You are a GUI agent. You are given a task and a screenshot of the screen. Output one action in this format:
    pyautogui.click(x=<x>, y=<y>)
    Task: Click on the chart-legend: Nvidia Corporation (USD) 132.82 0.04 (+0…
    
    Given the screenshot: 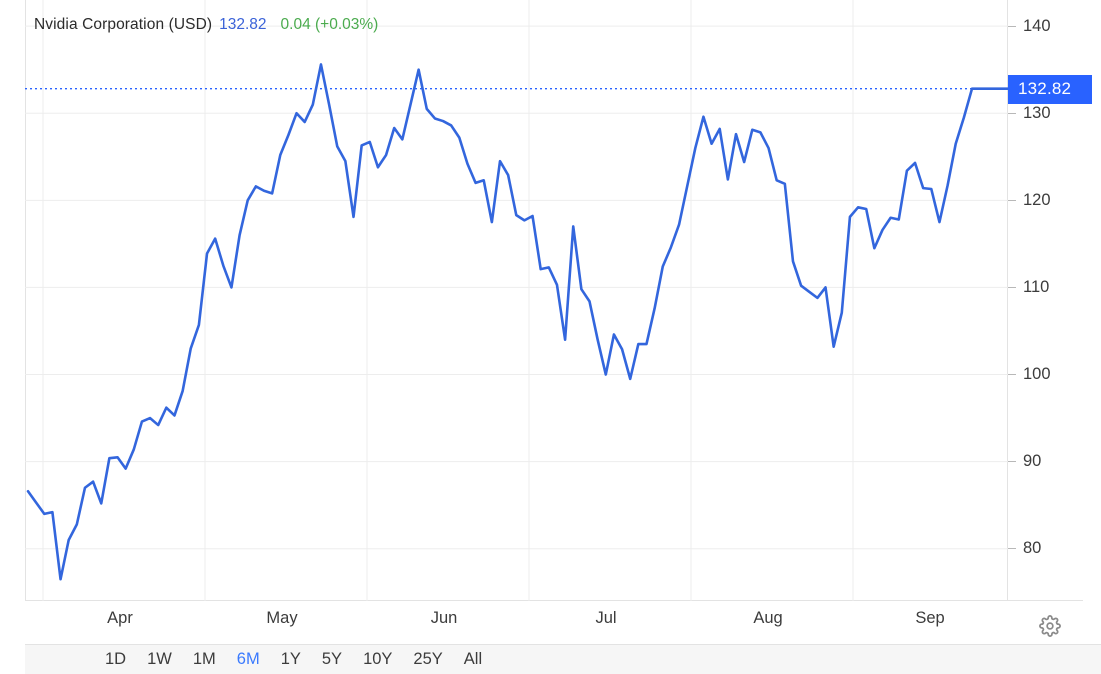 What is the action you would take?
    pyautogui.click(x=206, y=26)
    